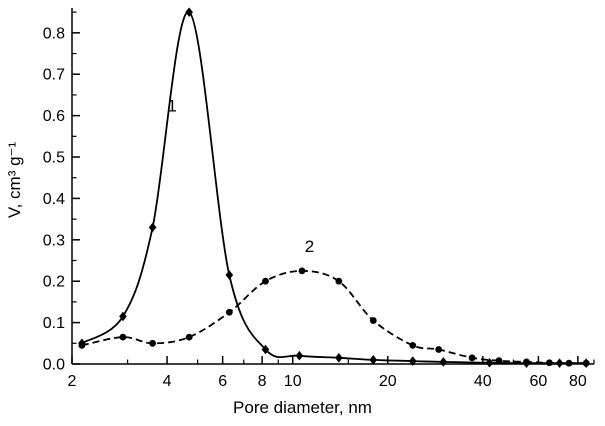  Describe the element at coordinates (54, 158) in the screenshot. I see `y-tick-label: 0.5` at that location.